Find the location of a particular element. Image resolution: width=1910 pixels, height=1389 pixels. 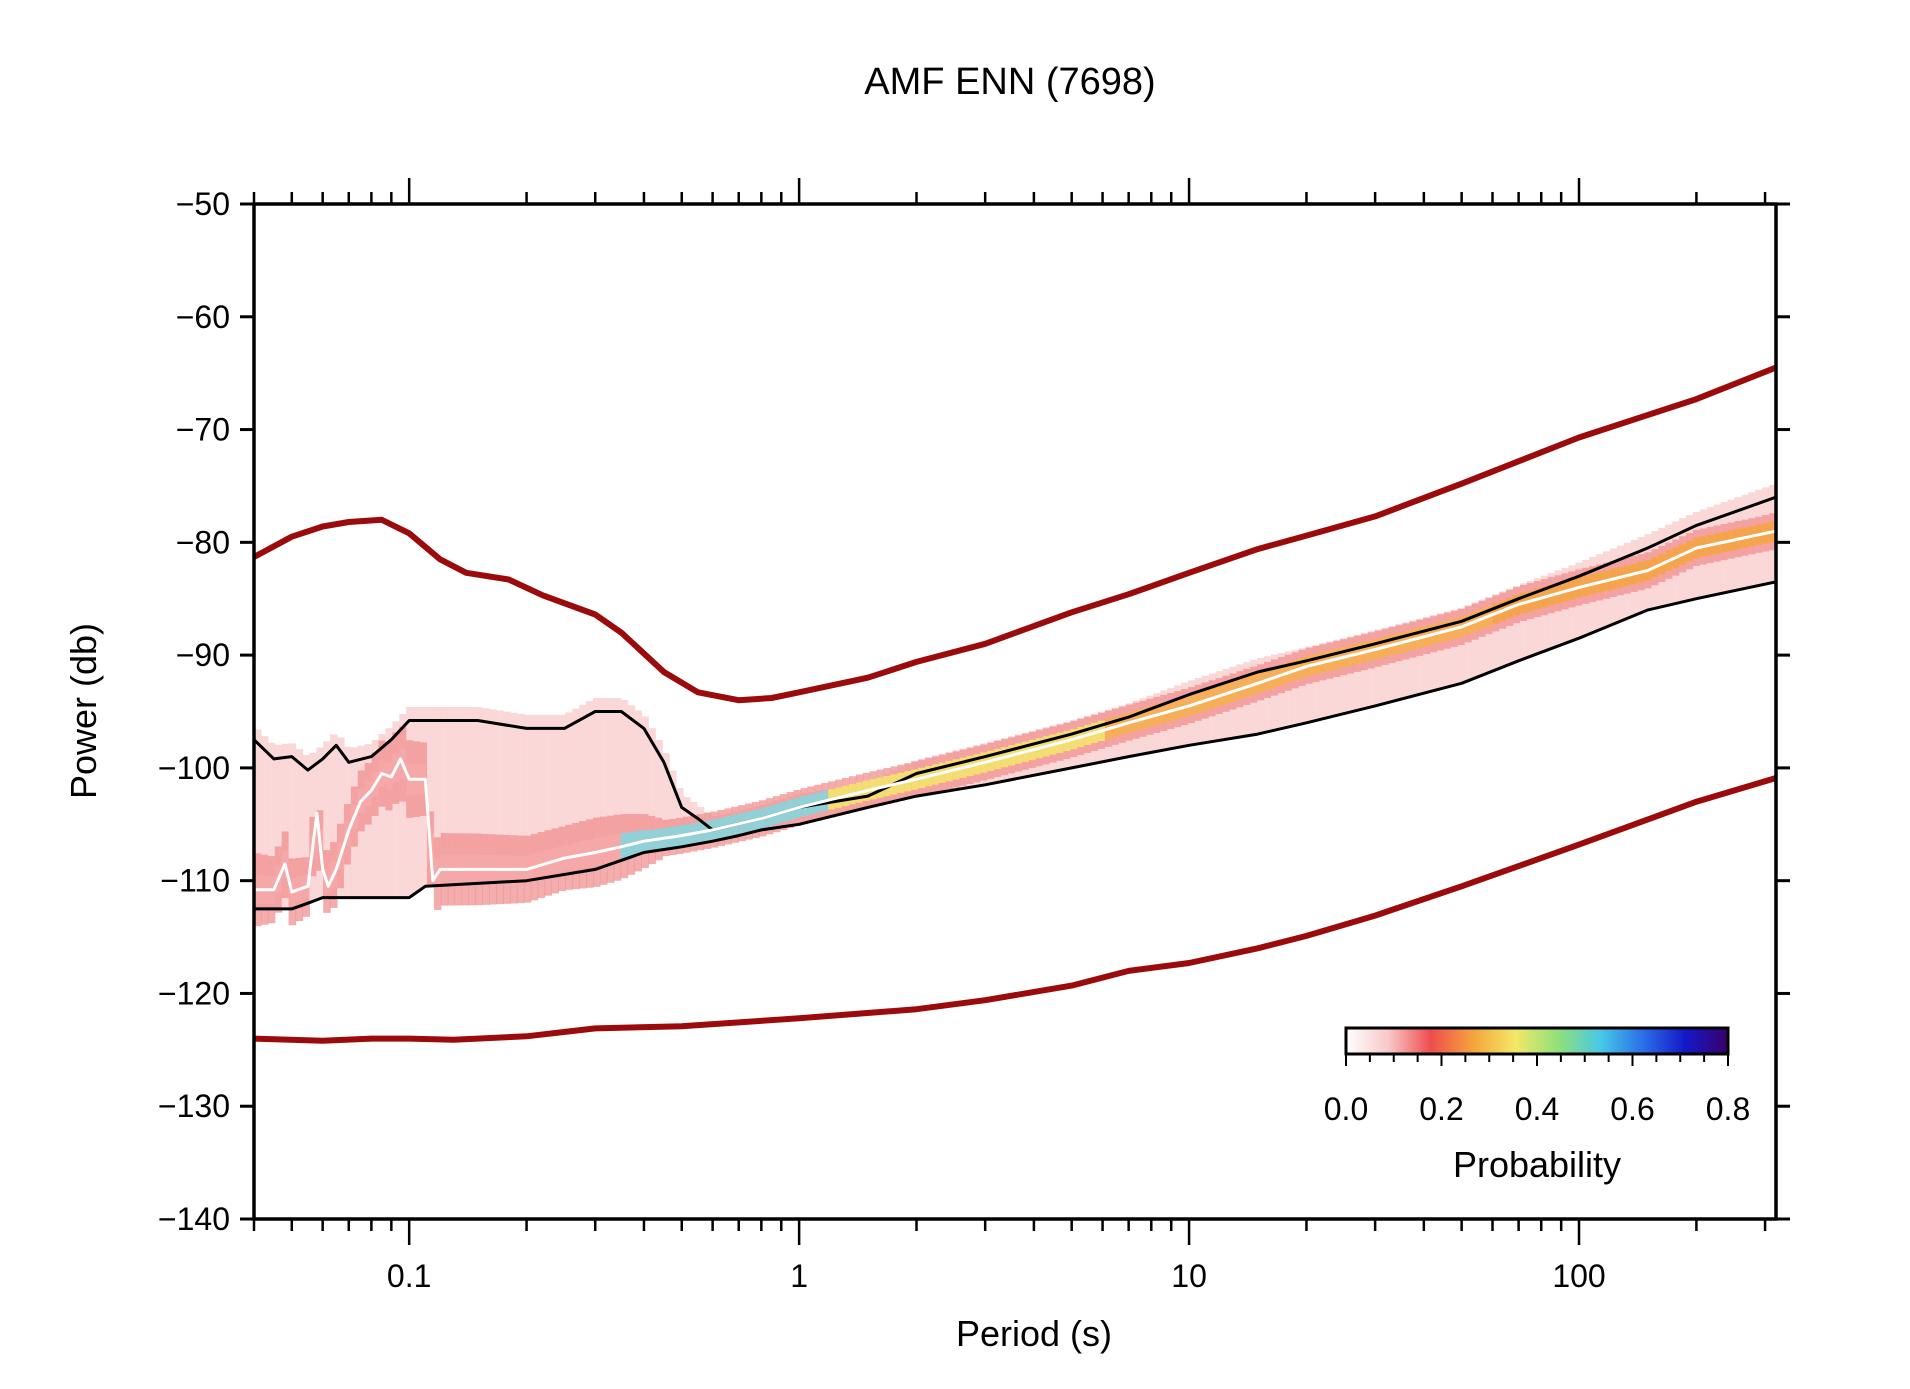

y-axis-label: Power (db) is located at coordinates (83, 711).